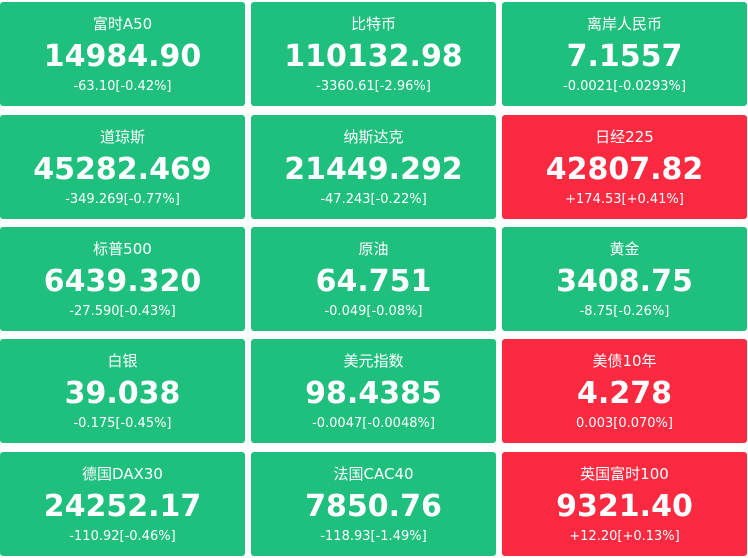 This screenshot has width=748, height=558. I want to click on quote-tile: 富时A50 14984.90 -63.10[-0.42%], so click(122, 54).